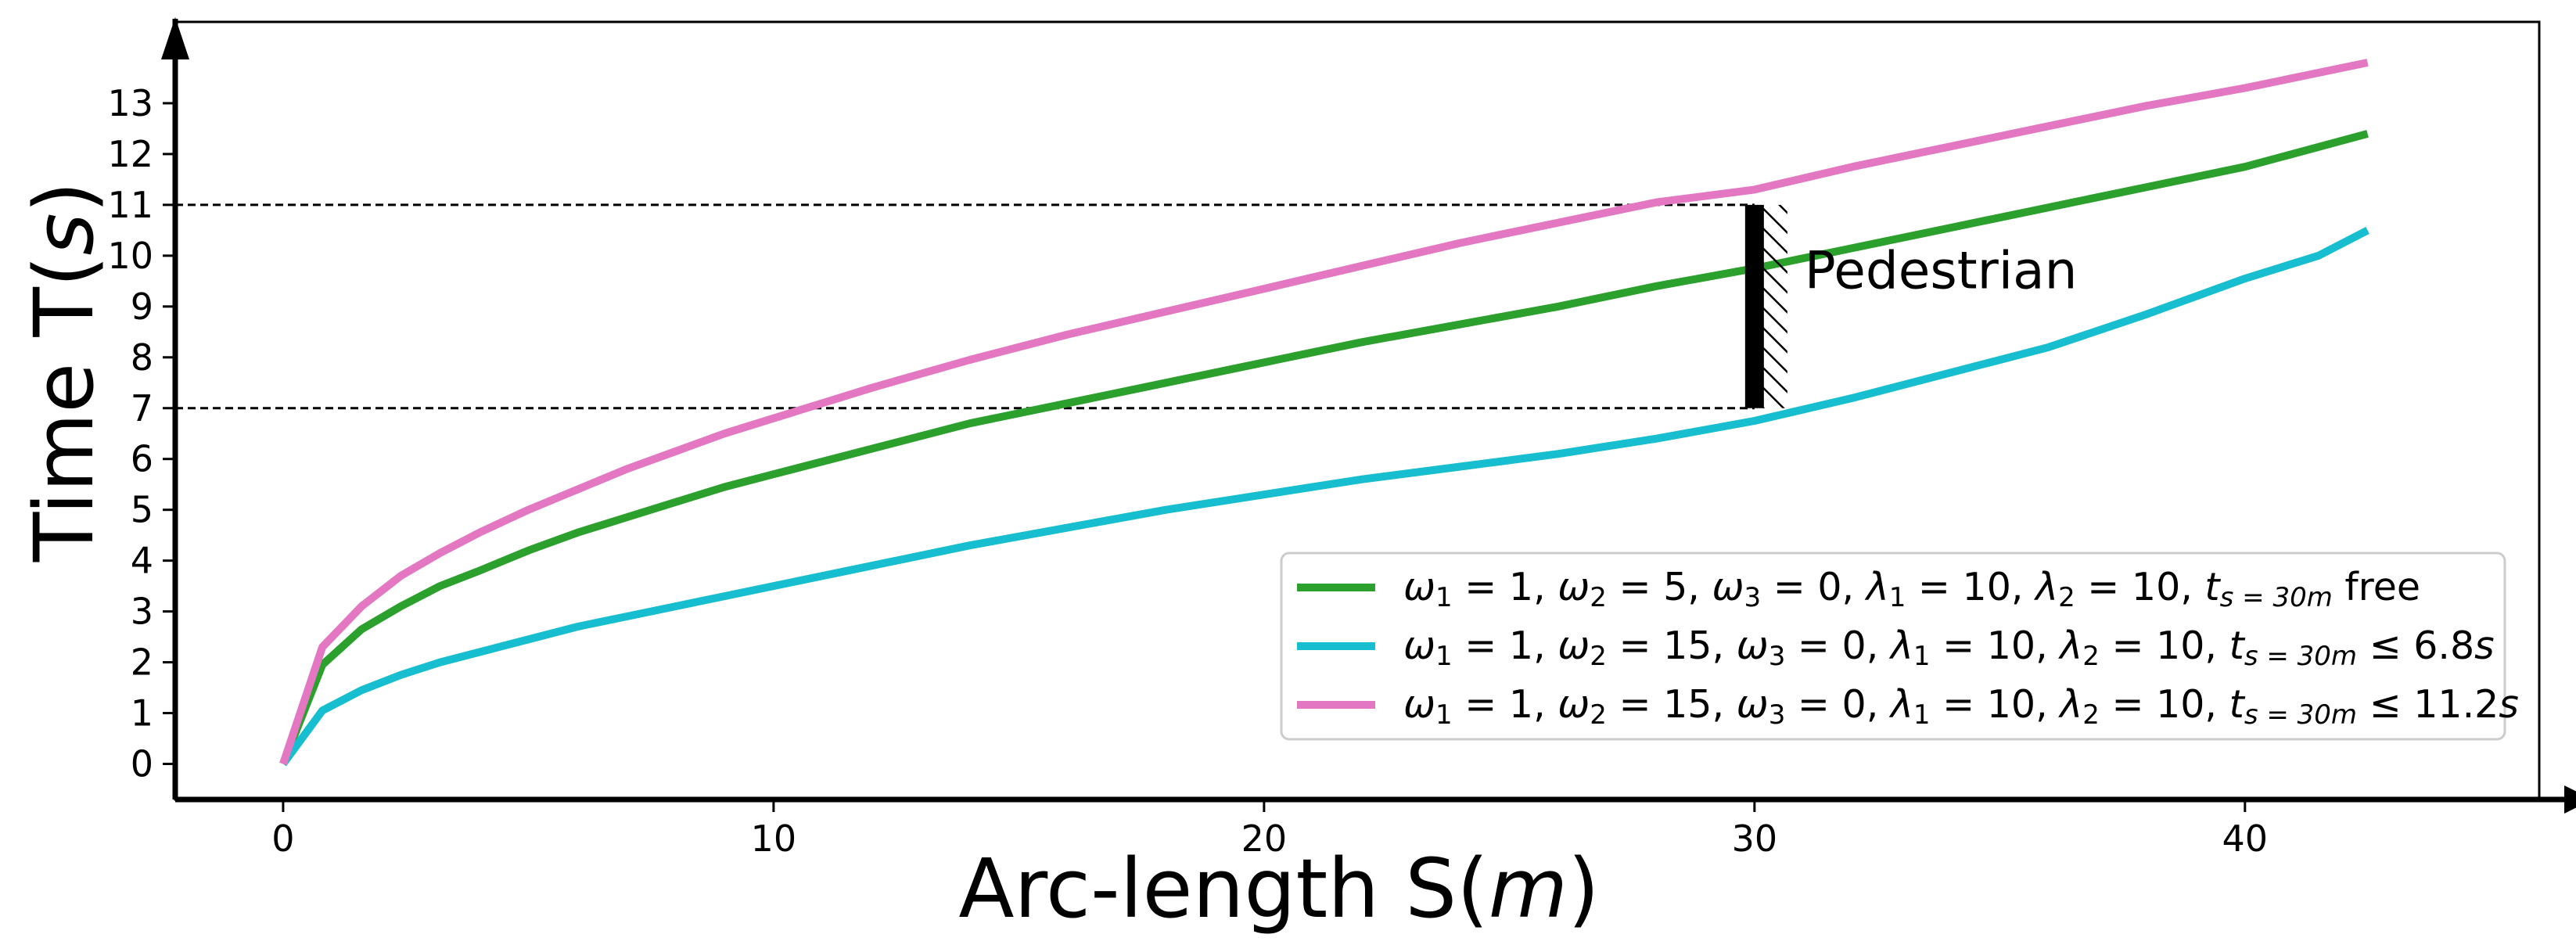  What do you see at coordinates (142, 713) in the screenshot?
I see `y-tick-label: 1` at bounding box center [142, 713].